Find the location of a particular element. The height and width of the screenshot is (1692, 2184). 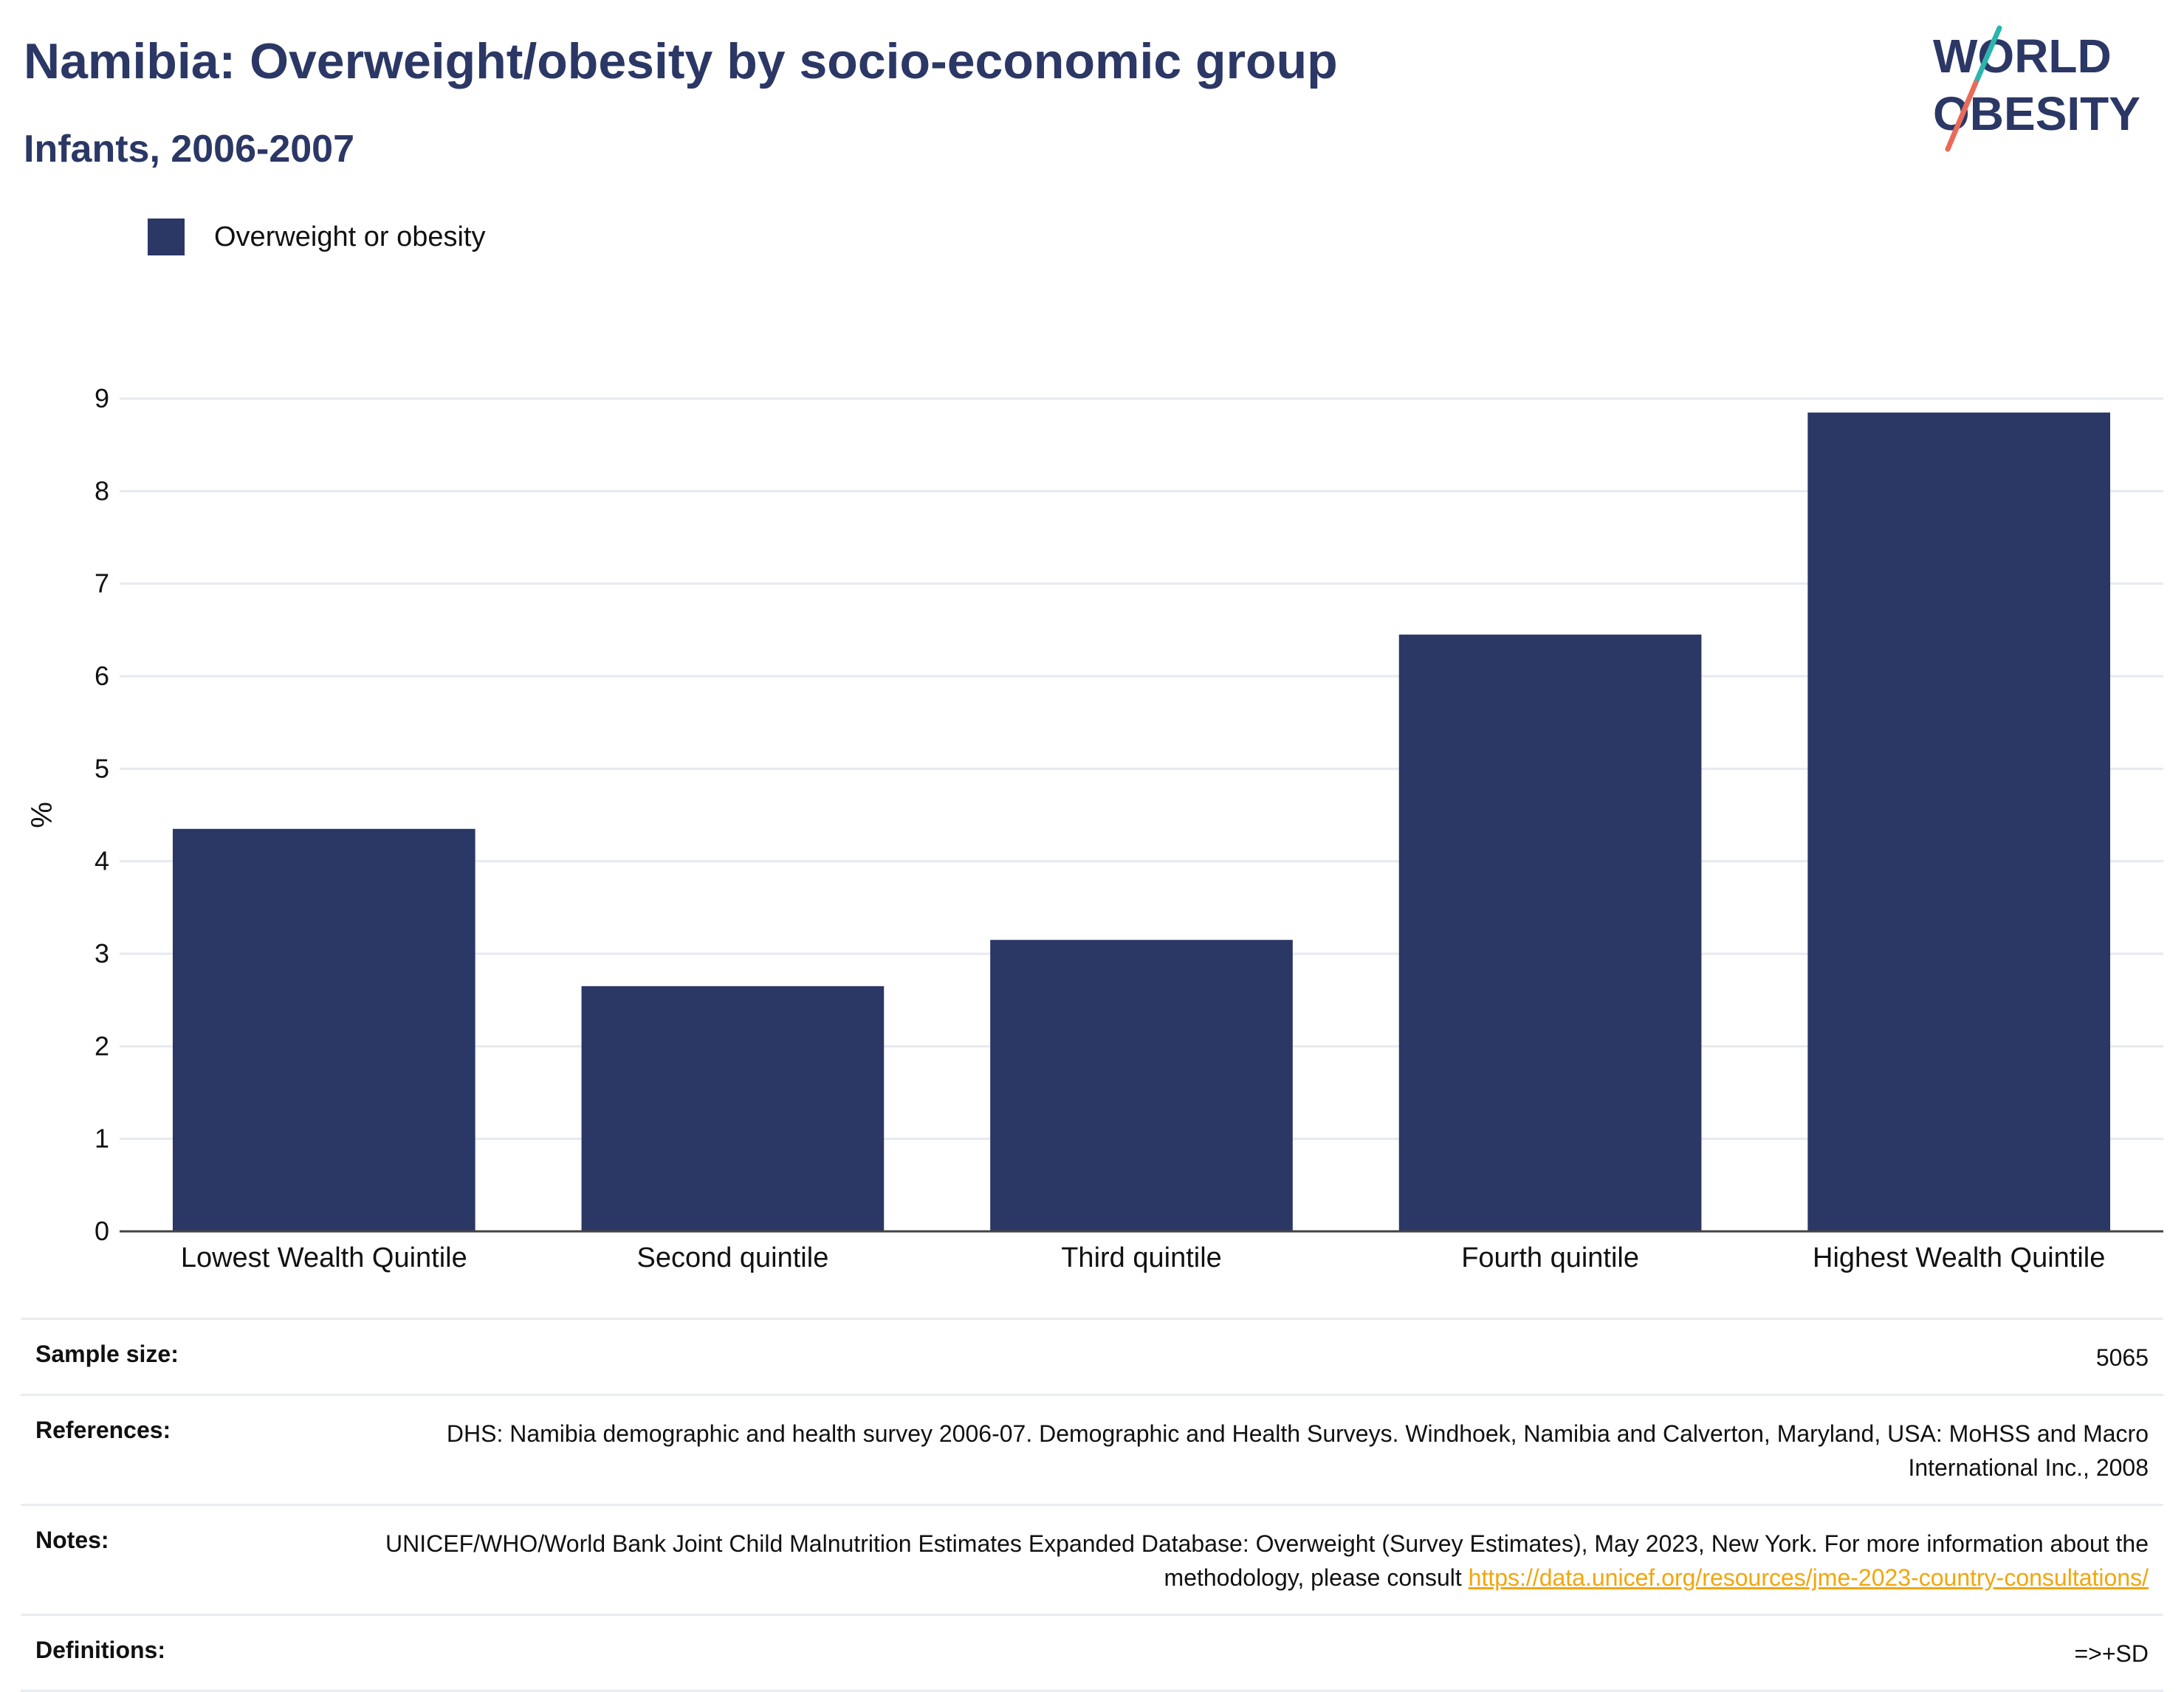

legend-label: Overweight or obesity is located at coordinates (350, 236).